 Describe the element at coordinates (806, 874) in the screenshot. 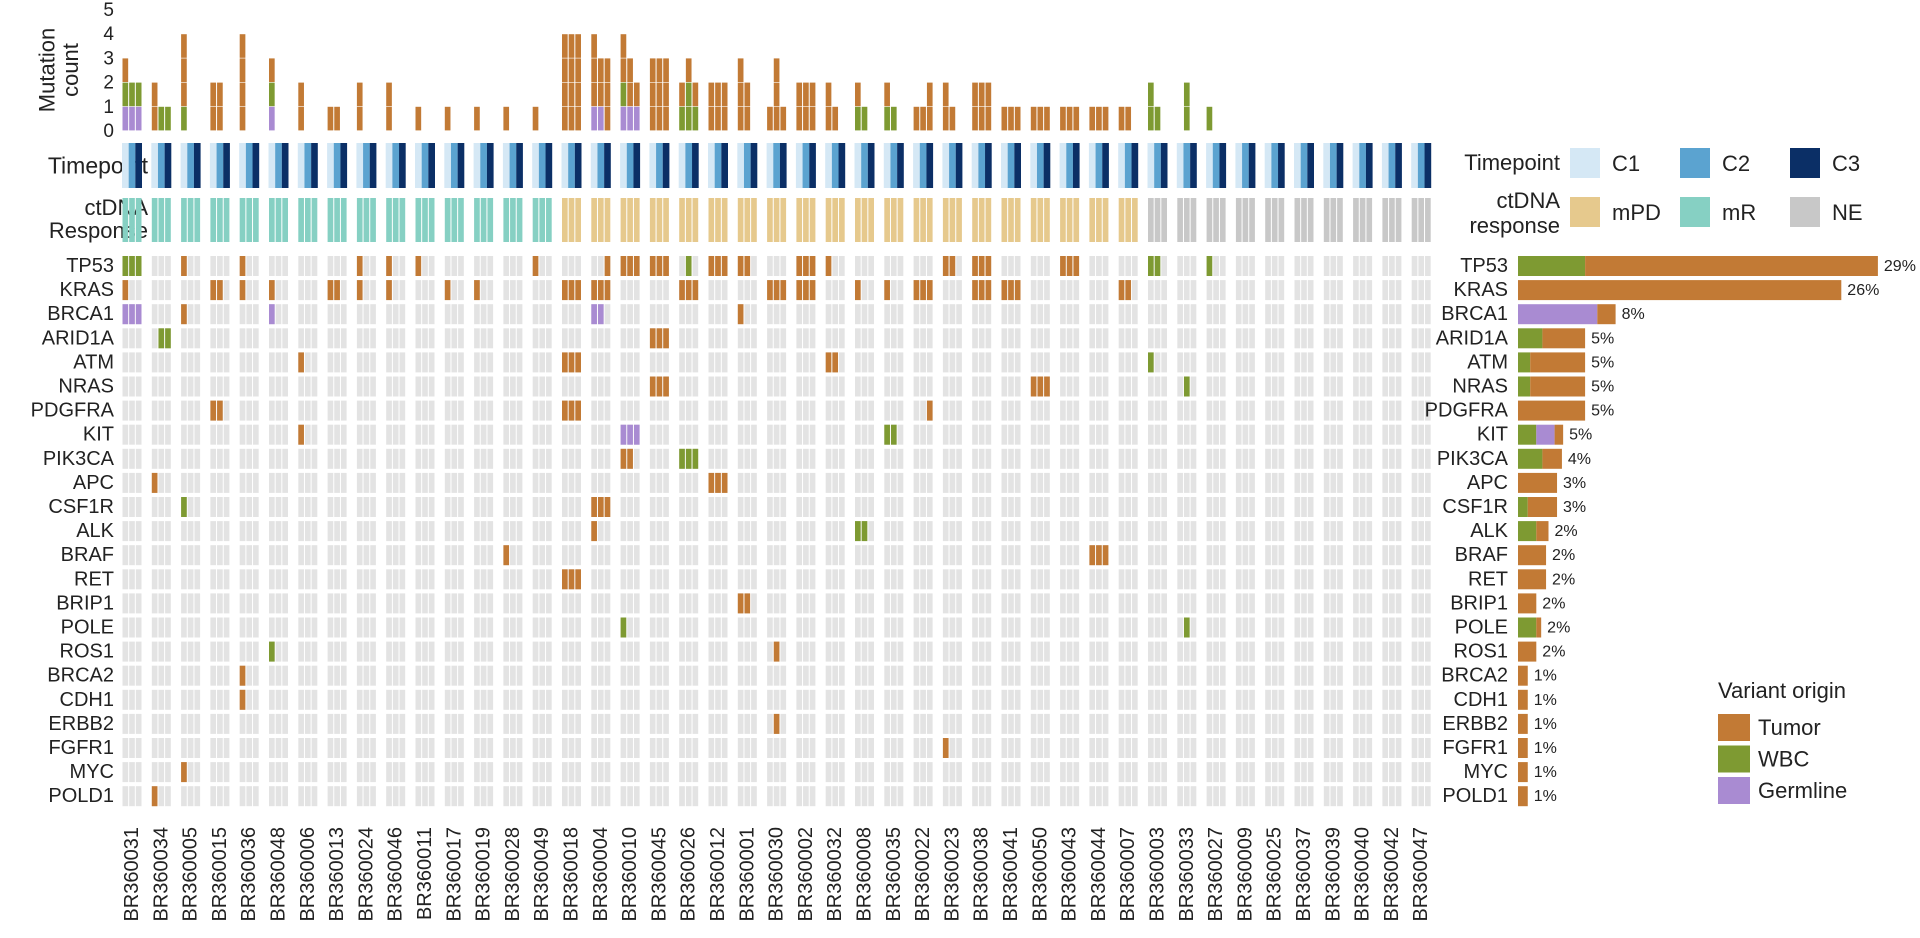

I see `patient-label-br360002: BR360002` at that location.